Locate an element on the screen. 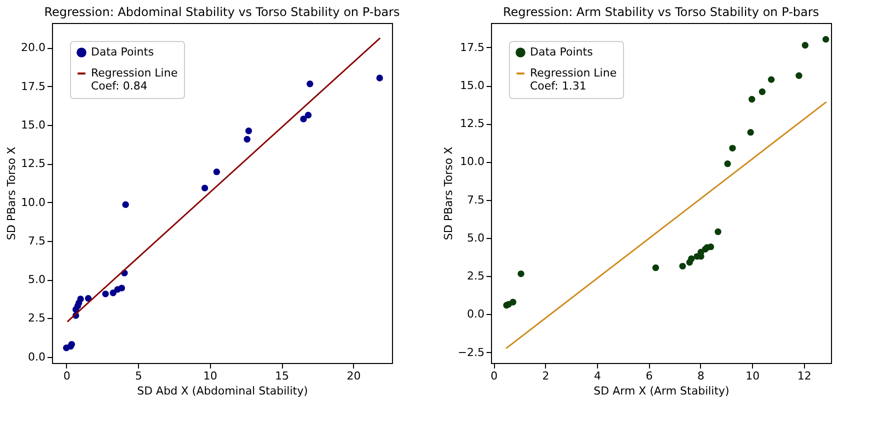 This screenshot has width=876, height=441. x-tick-label: 5 is located at coordinates (138, 376).